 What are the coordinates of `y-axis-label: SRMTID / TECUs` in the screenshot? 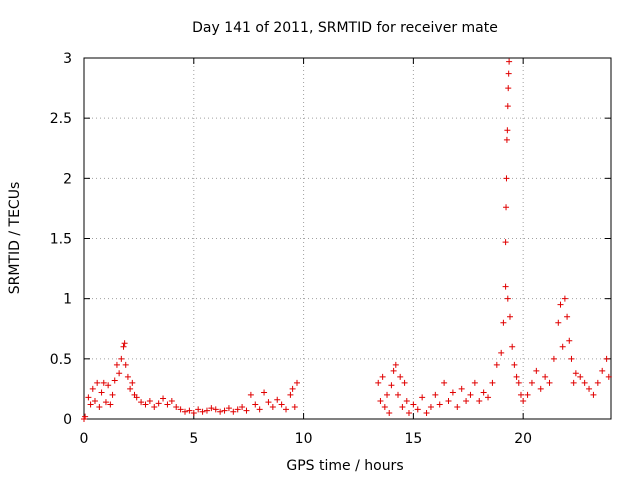 It's located at (15, 238).